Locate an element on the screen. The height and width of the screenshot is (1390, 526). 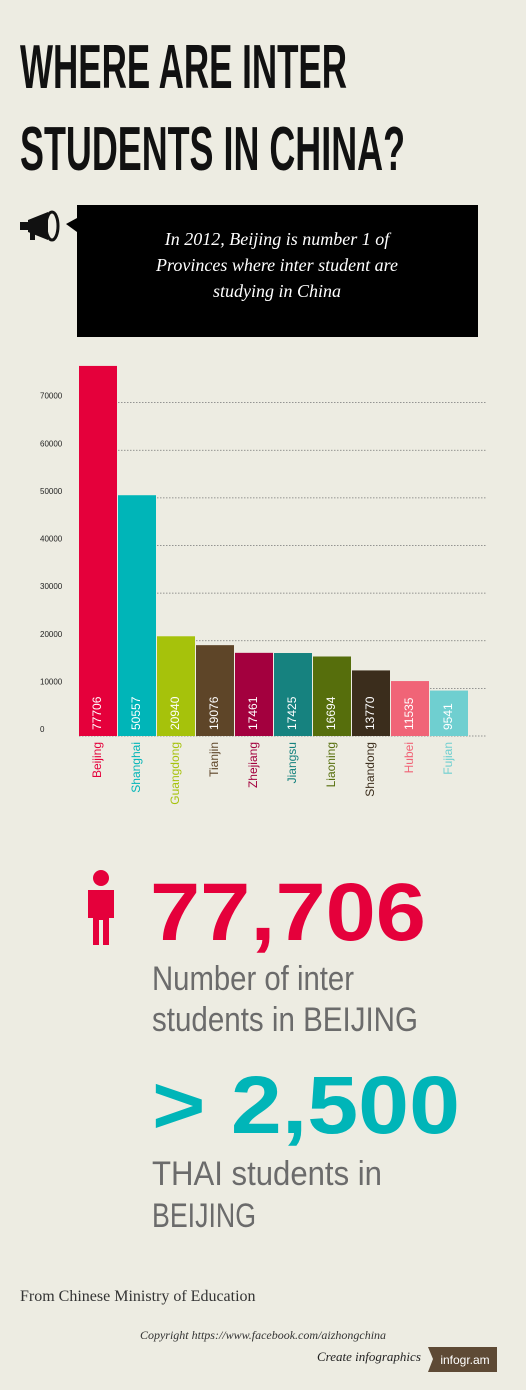
brand: infogr.am is located at coordinates (464, 1360).